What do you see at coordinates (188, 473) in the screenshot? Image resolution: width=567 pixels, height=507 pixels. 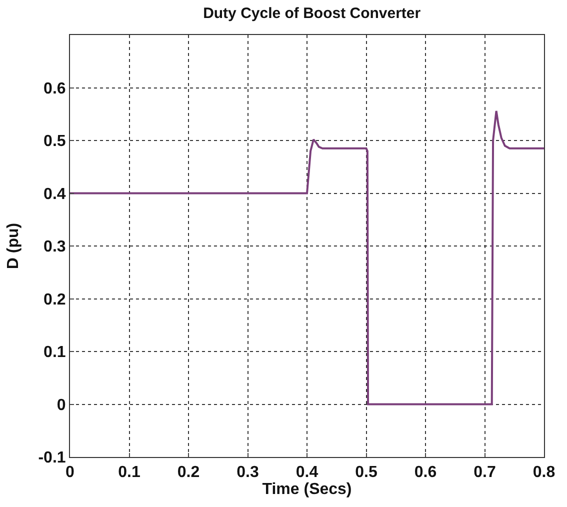 I see `x-tick-label: 0.2` at bounding box center [188, 473].